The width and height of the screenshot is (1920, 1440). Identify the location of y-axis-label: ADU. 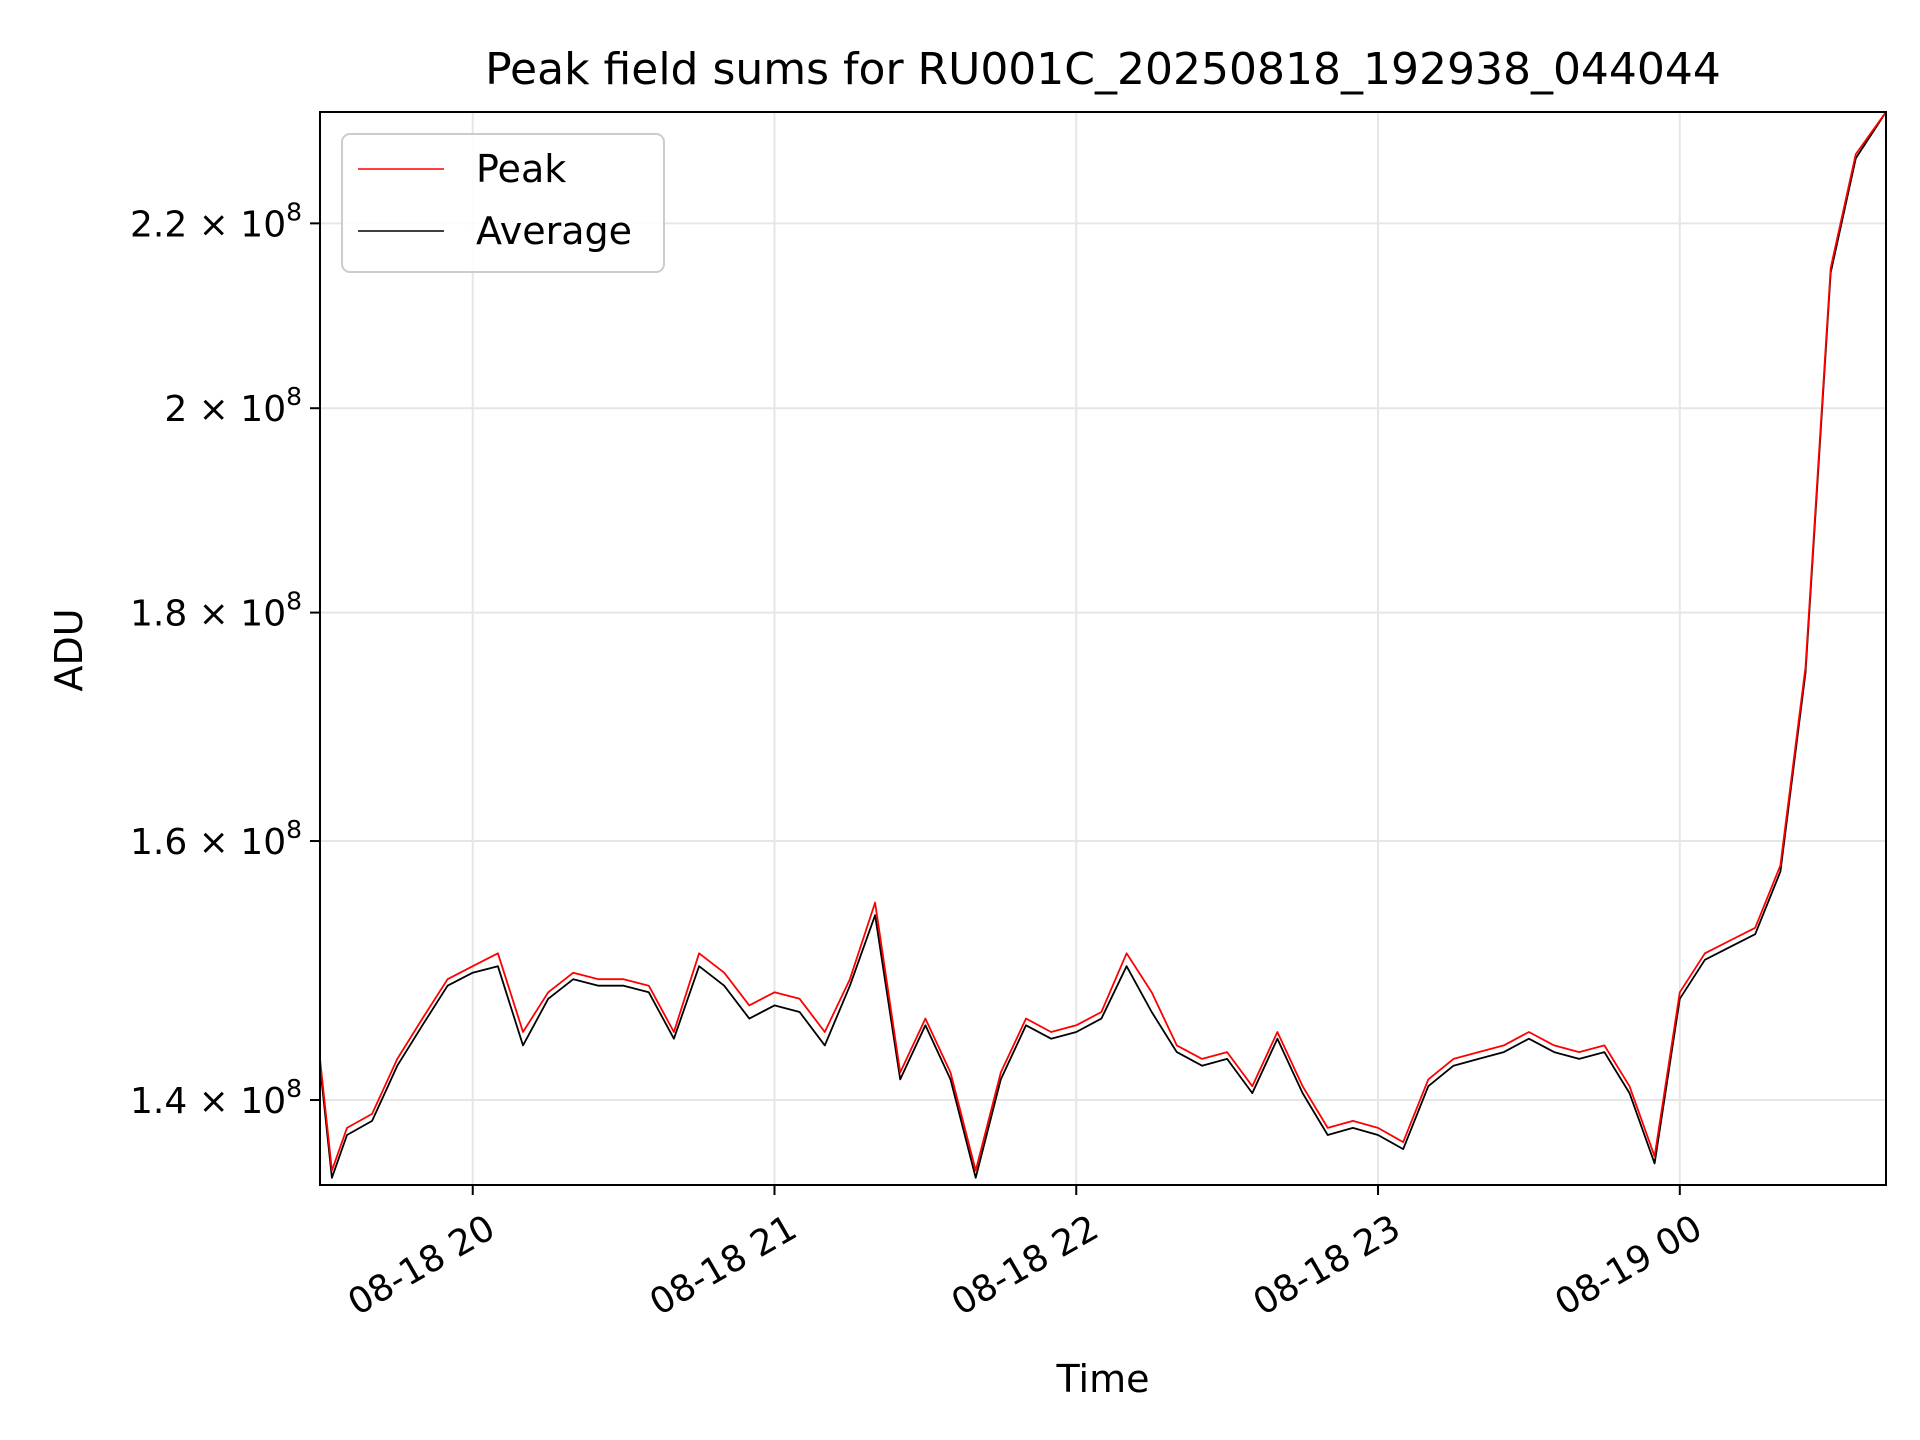
(69, 649).